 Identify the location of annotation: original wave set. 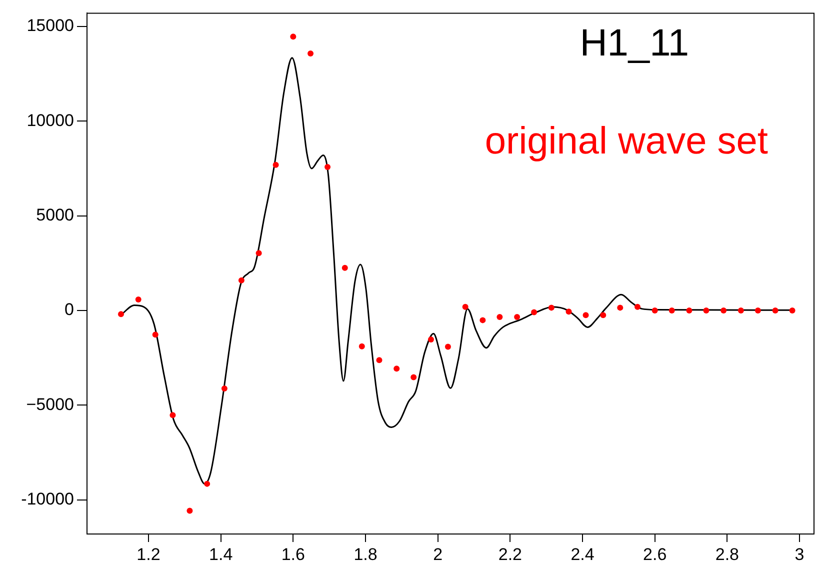
(626, 141).